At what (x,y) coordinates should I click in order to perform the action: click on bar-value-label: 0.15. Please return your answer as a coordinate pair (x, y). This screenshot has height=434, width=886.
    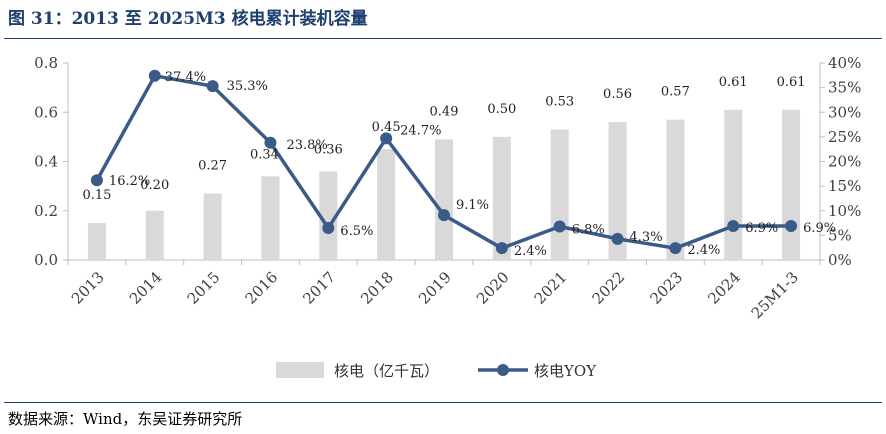
    Looking at the image, I should click on (96, 195).